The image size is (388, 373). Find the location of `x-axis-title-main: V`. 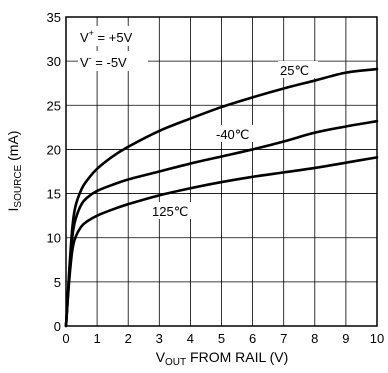

x-axis-title-main: V is located at coordinates (161, 357).